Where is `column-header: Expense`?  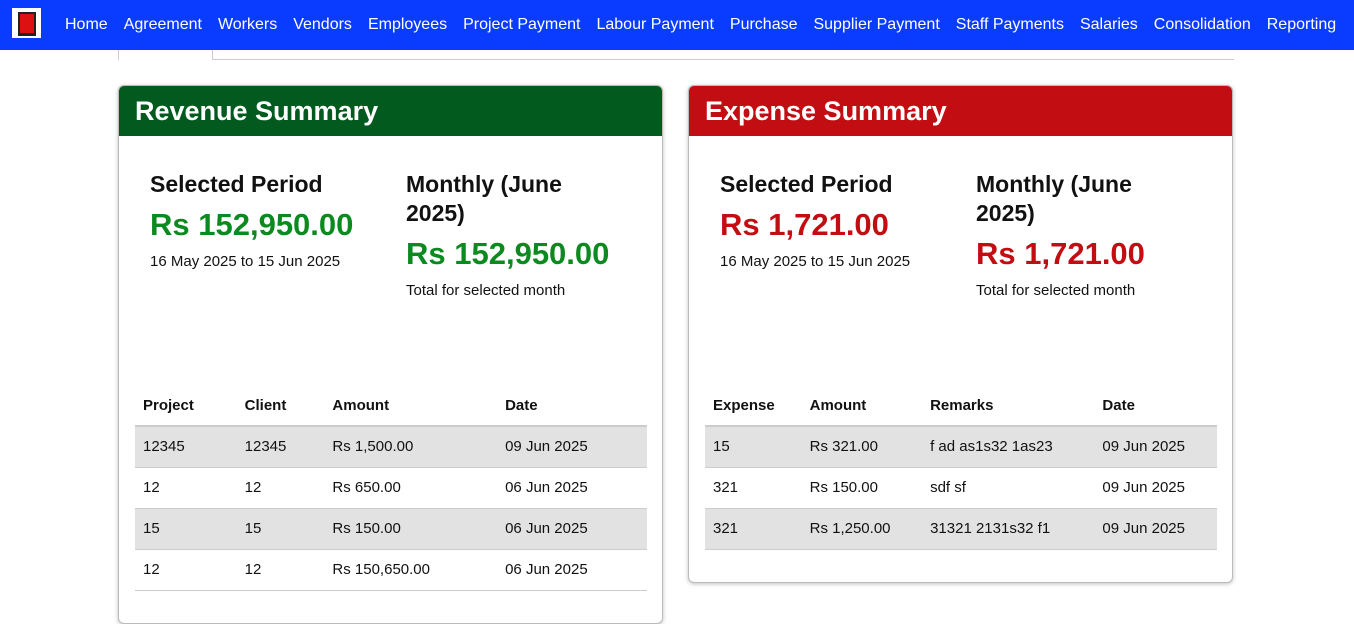 column-header: Expense is located at coordinates (753, 406).